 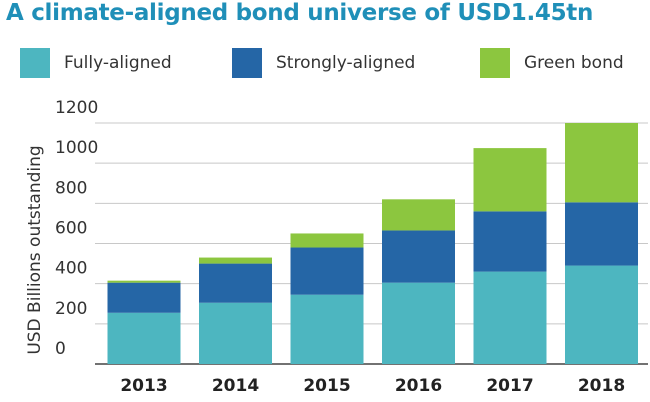 I want to click on x-tick-label-2018: 2018, so click(x=601, y=386).